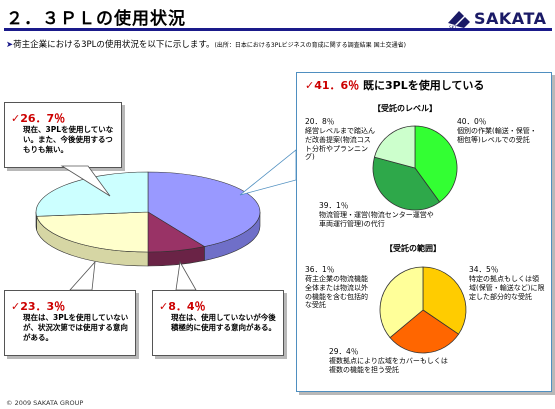  I want to click on scope-label-a-text: 特定の拠点もしくは領域(保管・輸送など)に限定した部分的な受託, so click(507, 287).